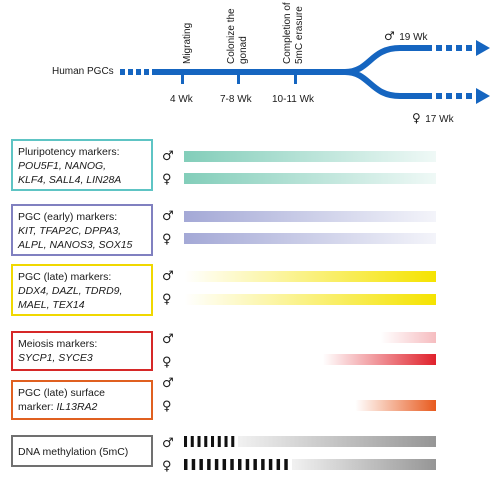 This screenshot has height=490, width=504. Describe the element at coordinates (69, 152) in the screenshot. I see `marker-title: Pluripotency markers:` at that location.